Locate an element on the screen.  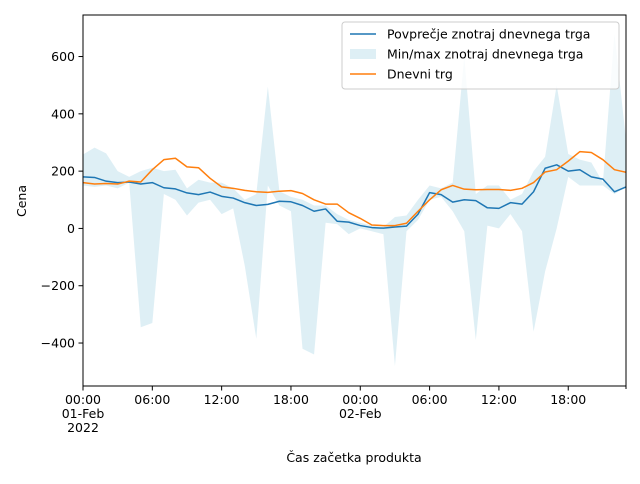
y-tick-label: 0 is located at coordinates (71, 228).